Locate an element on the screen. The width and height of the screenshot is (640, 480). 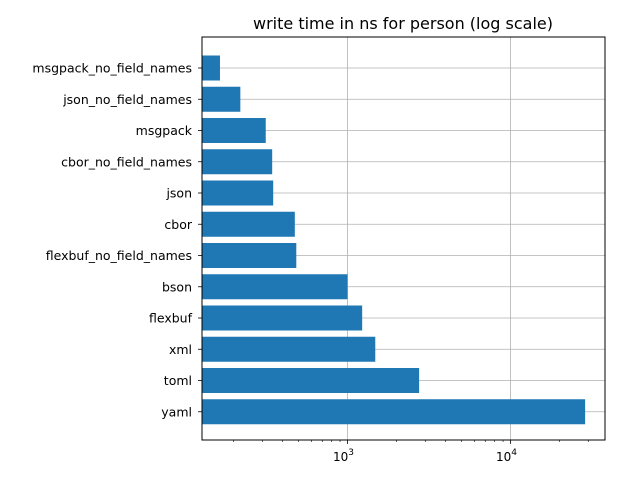
x-tick-label: 10³ is located at coordinates (343, 456).